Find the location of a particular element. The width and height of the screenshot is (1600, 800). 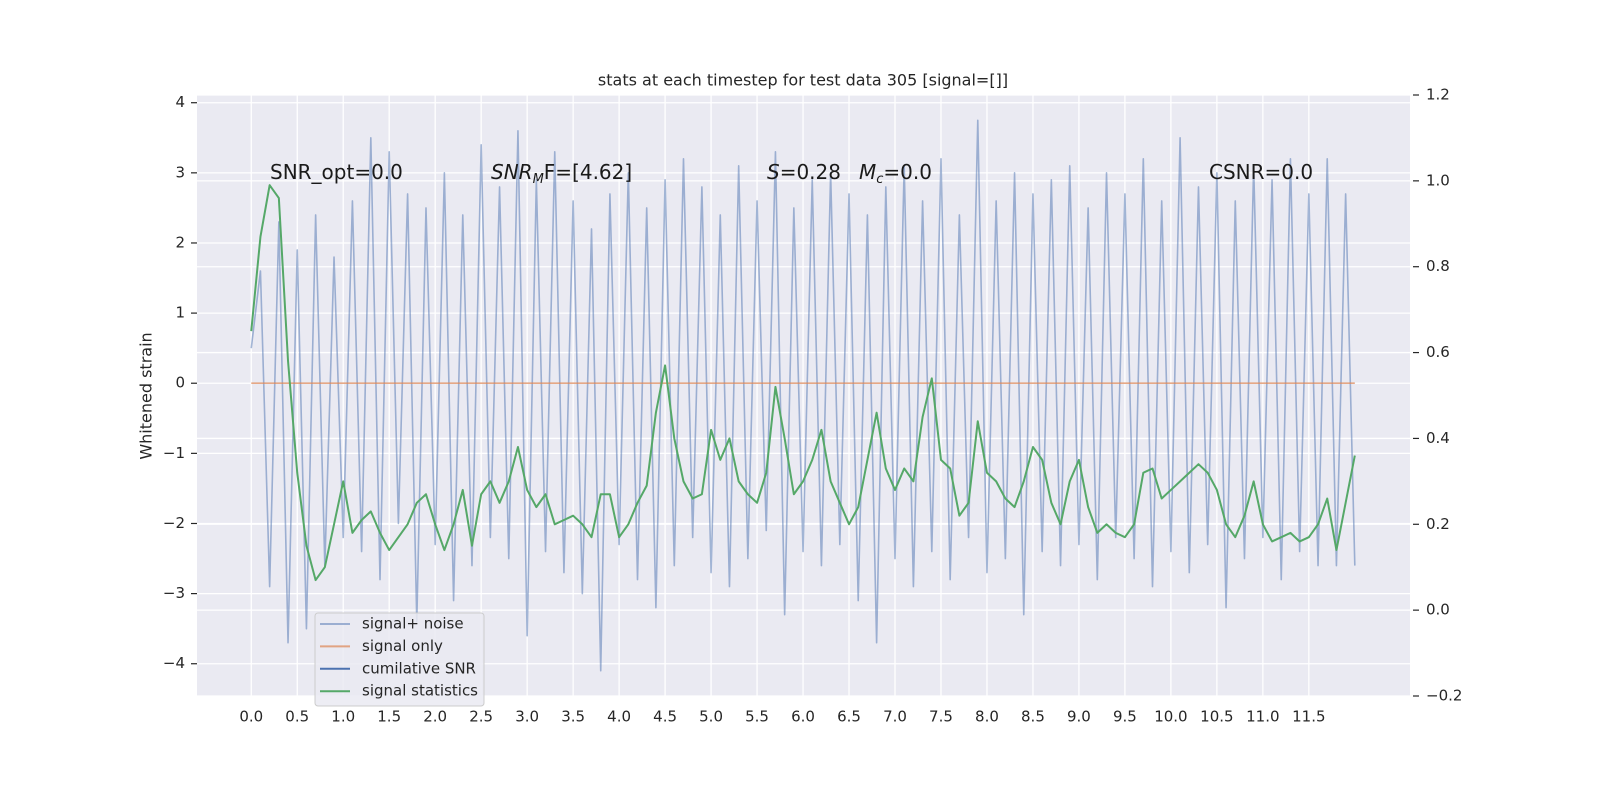

x-tick-label: 8.5 is located at coordinates (1033, 717).